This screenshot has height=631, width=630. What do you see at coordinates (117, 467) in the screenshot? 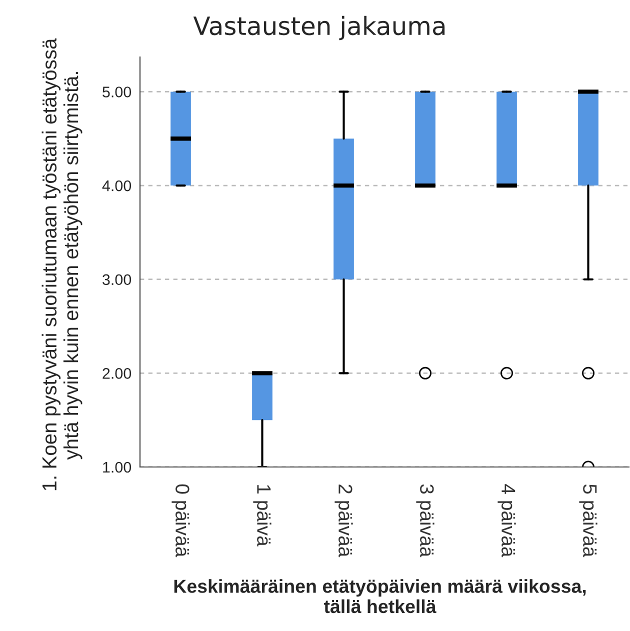
I see `y-tick-label: 1.00` at bounding box center [117, 467].